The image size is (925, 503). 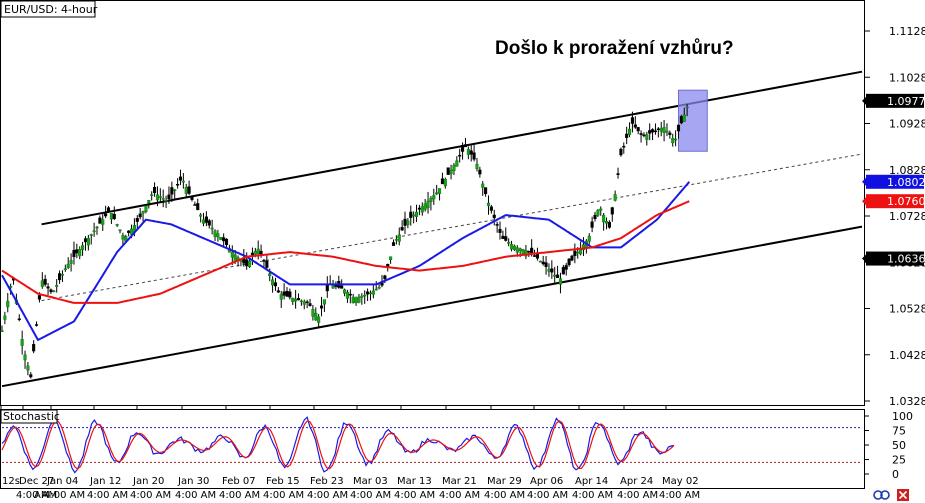 I want to click on time-tick-date: Jan 20, so click(x=148, y=481).